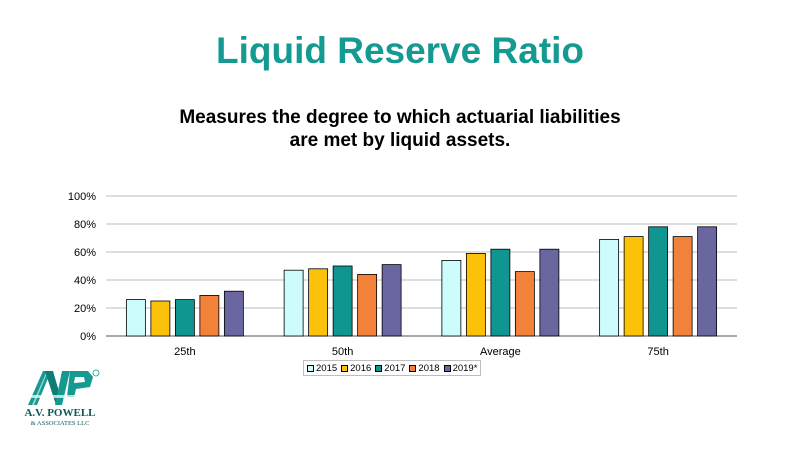 This screenshot has width=800, height=450. I want to click on bar-2017-50th, so click(342, 301).